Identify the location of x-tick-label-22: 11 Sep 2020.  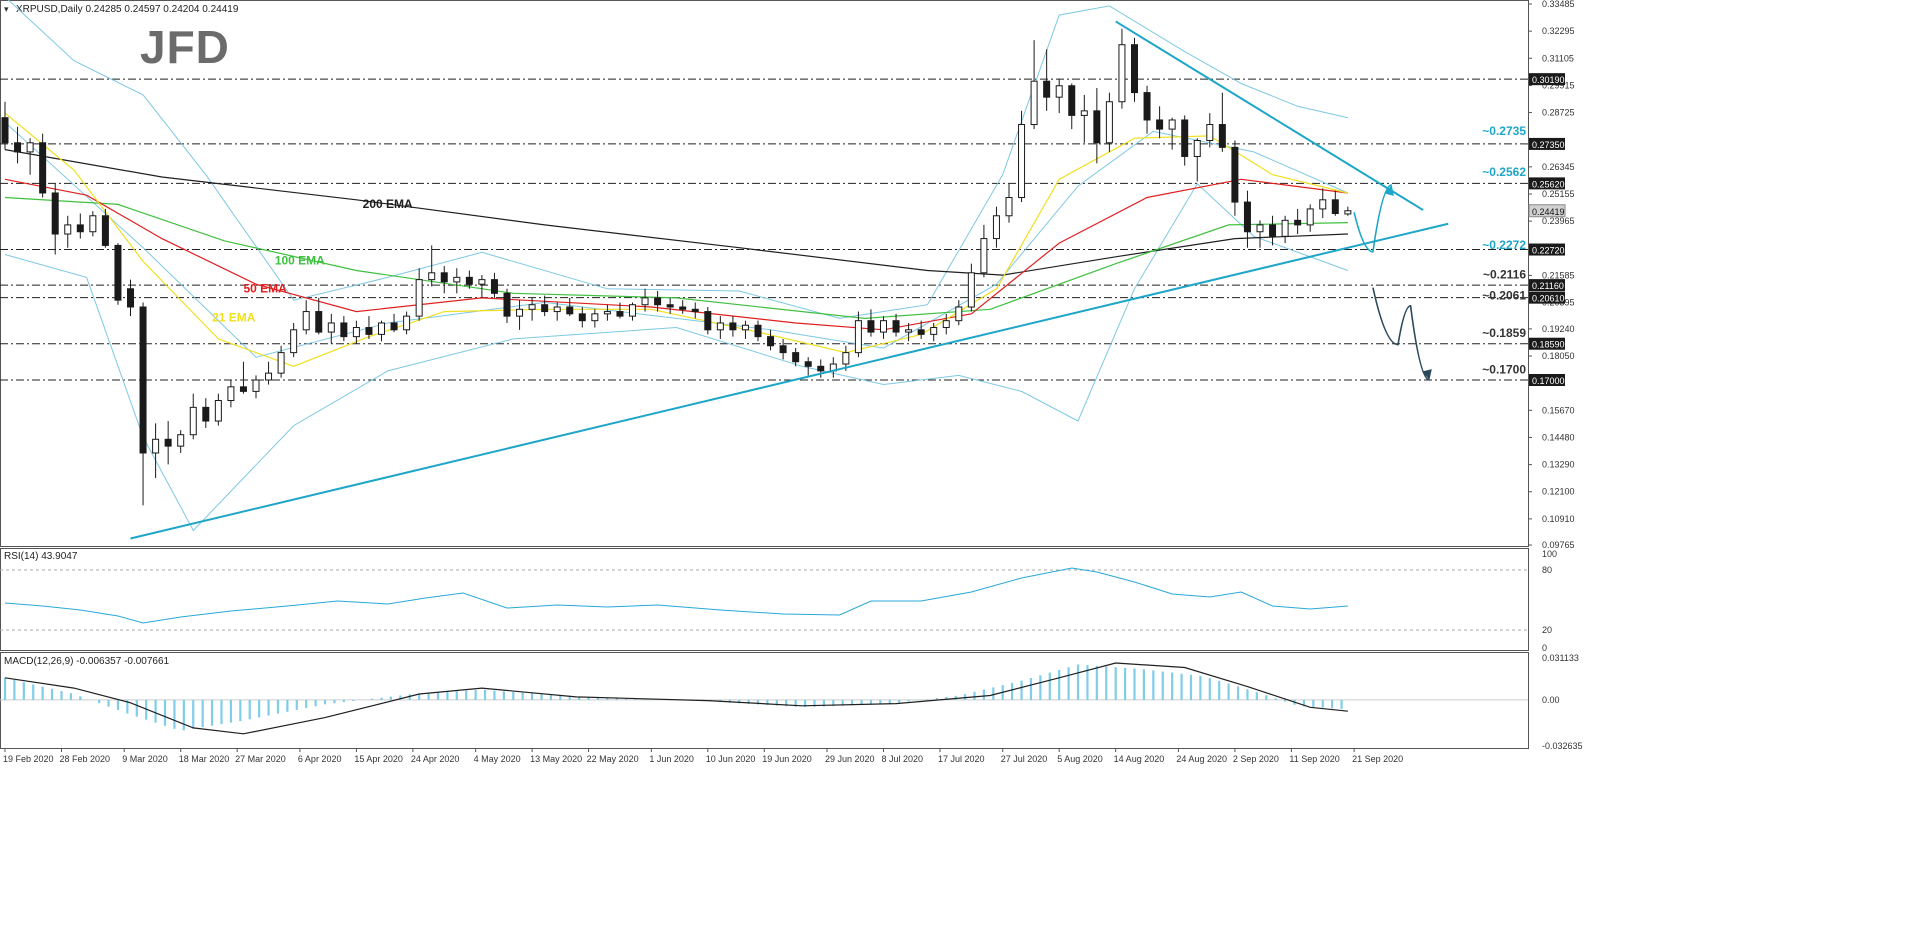
(1314, 759).